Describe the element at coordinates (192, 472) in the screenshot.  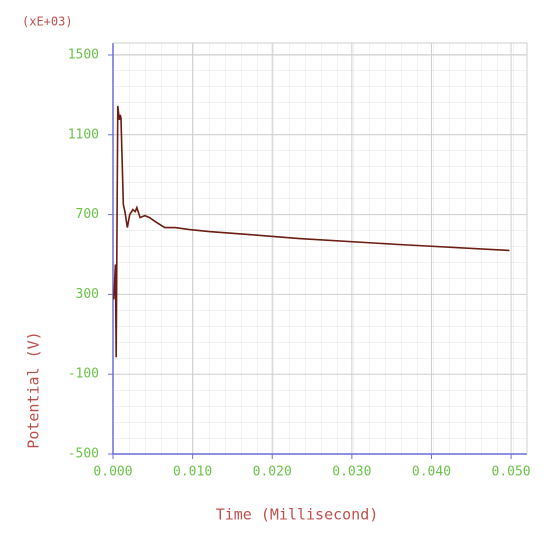
I see `x-tick-label: 0.010` at that location.